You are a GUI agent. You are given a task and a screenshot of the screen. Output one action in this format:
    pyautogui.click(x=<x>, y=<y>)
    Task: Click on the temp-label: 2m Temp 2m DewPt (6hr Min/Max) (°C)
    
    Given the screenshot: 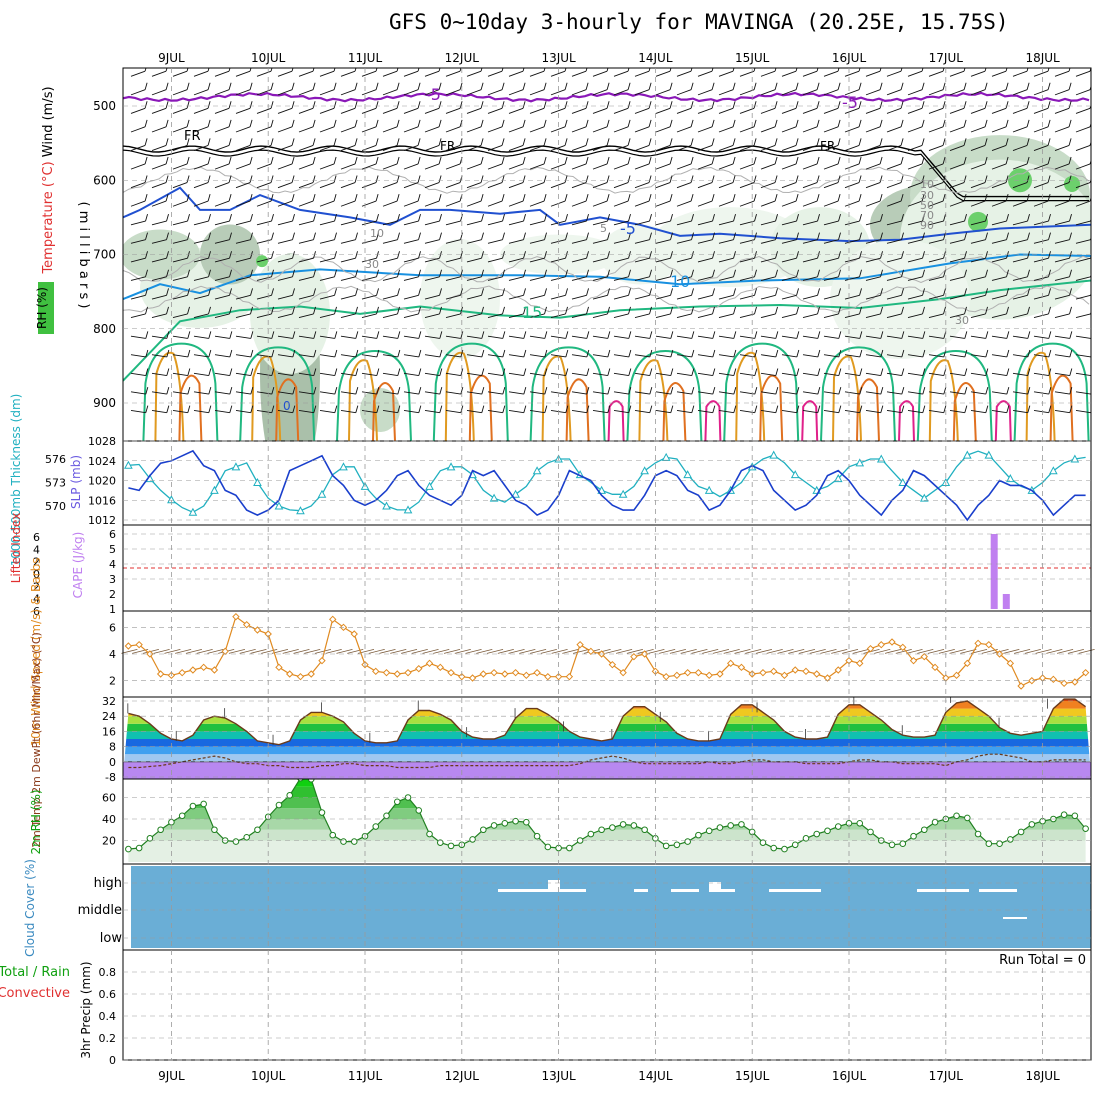 What is the action you would take?
    pyautogui.click(x=36, y=740)
    